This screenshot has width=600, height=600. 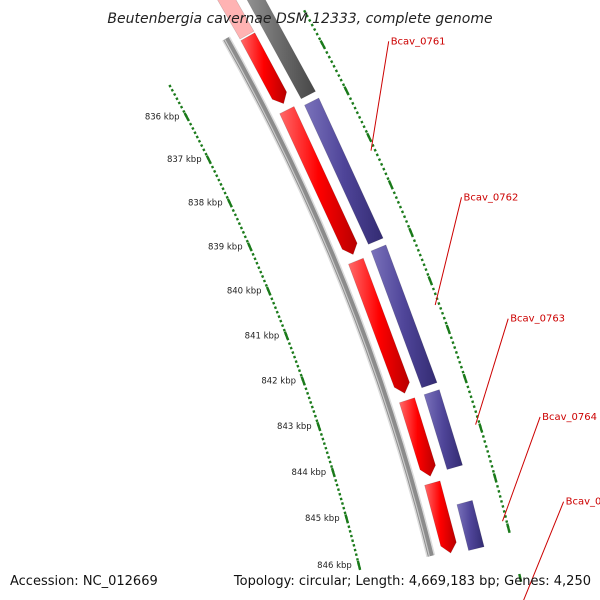 I want to click on feature-block-blue, so click(x=344, y=171).